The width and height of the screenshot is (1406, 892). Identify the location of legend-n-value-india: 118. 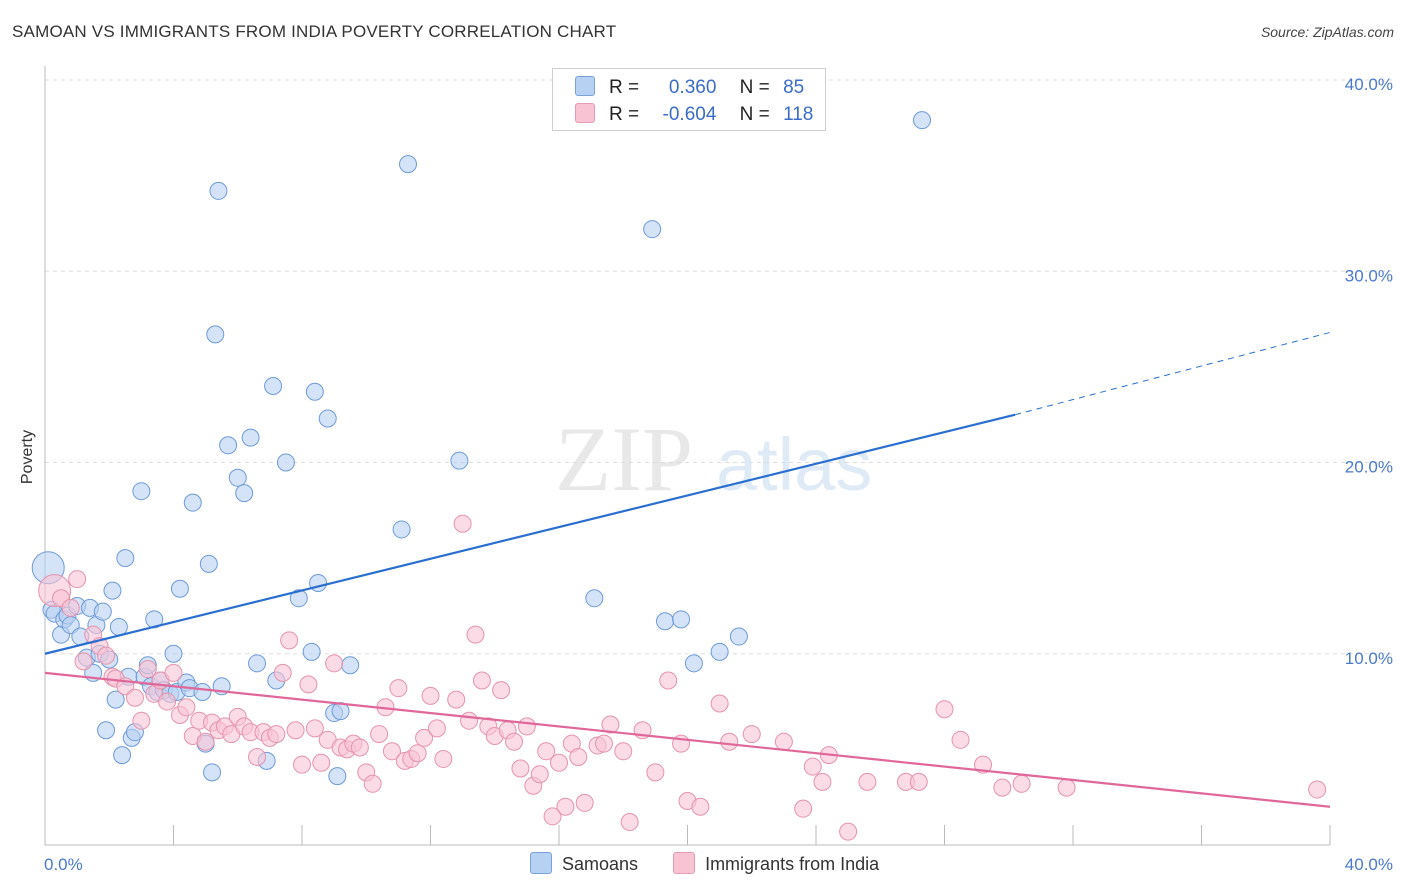
(798, 114).